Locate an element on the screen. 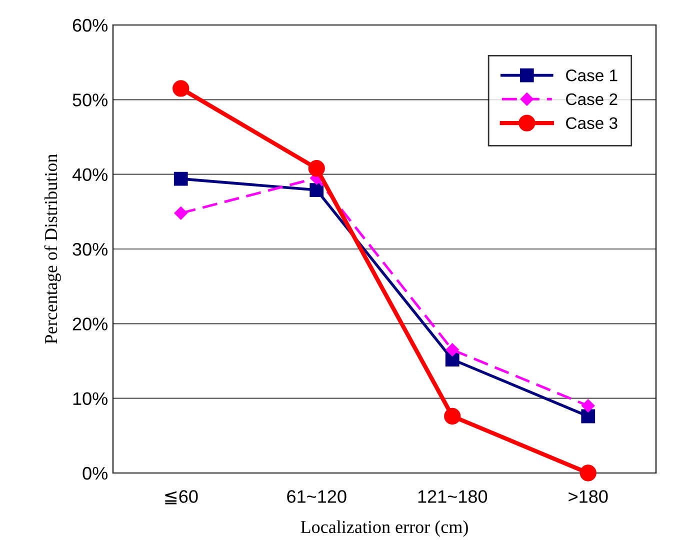 This screenshot has height=554, width=682. y-tick-label: 40% is located at coordinates (90, 175).